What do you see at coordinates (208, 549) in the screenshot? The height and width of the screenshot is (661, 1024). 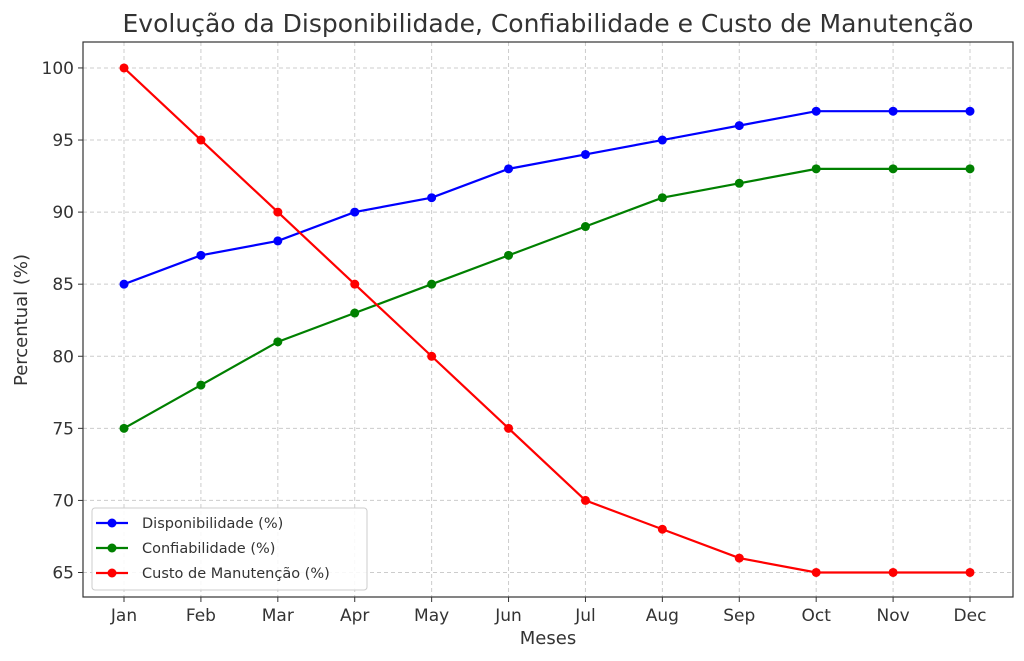 I see `legend-label: Confiabilidade (%)` at bounding box center [208, 549].